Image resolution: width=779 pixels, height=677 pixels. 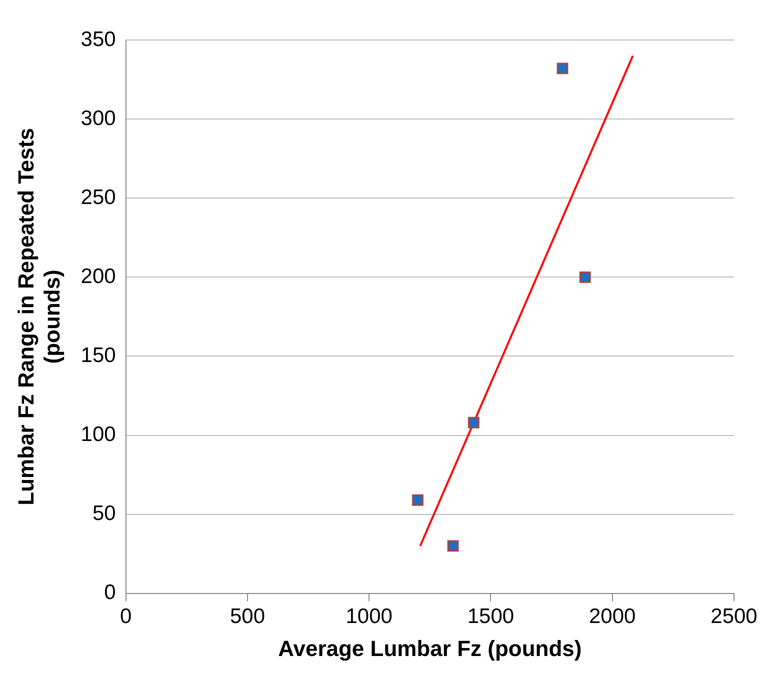 I want to click on y-tick-label: 350, so click(x=98, y=39).